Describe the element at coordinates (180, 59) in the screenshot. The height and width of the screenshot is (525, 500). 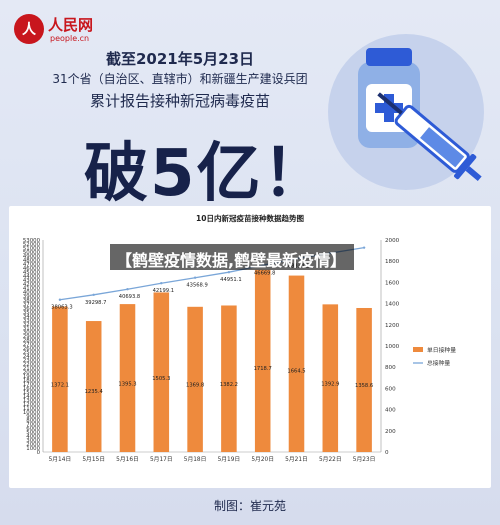
I see `headline-date: 截至2021年5月23日` at that location.